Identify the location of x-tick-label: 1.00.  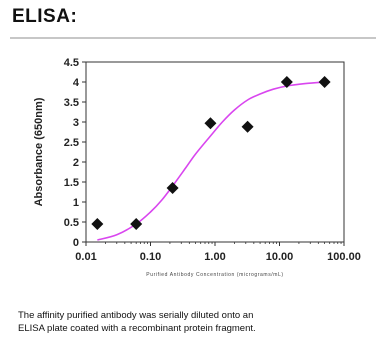
(214, 257).